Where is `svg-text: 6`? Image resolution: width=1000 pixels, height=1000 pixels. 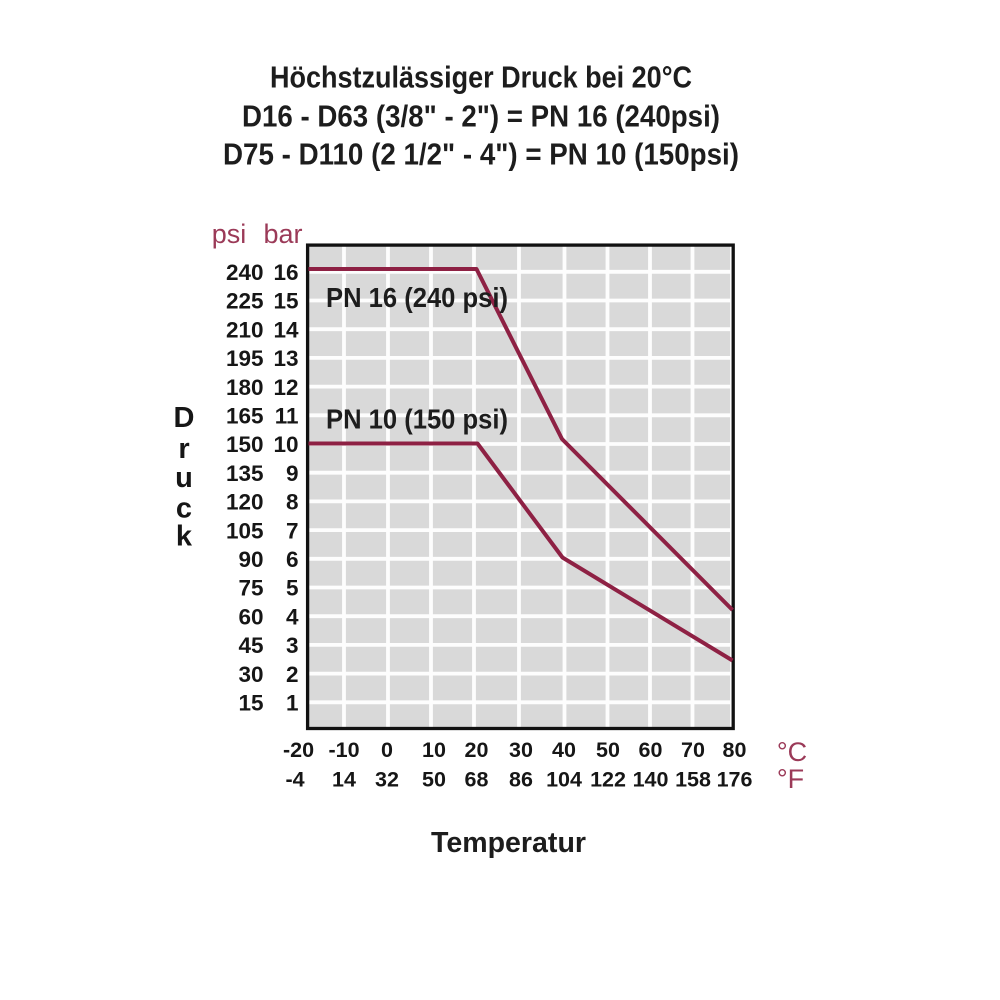
svg-text: 6 is located at coordinates (292, 559).